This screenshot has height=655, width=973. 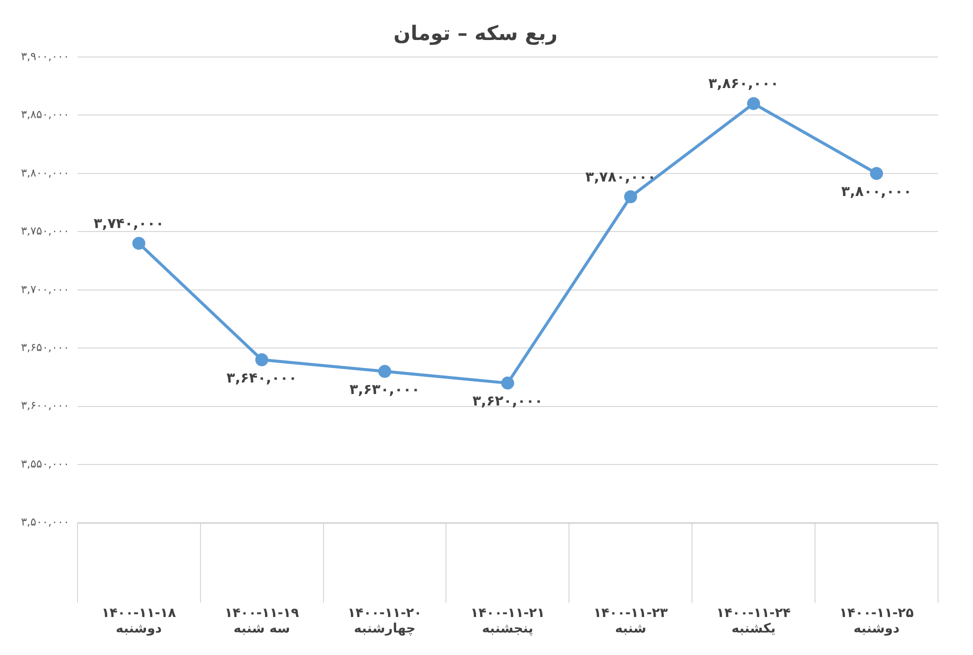 I want to click on data-label: ۳,۶۴۰,۰۰۰, so click(x=261, y=378).